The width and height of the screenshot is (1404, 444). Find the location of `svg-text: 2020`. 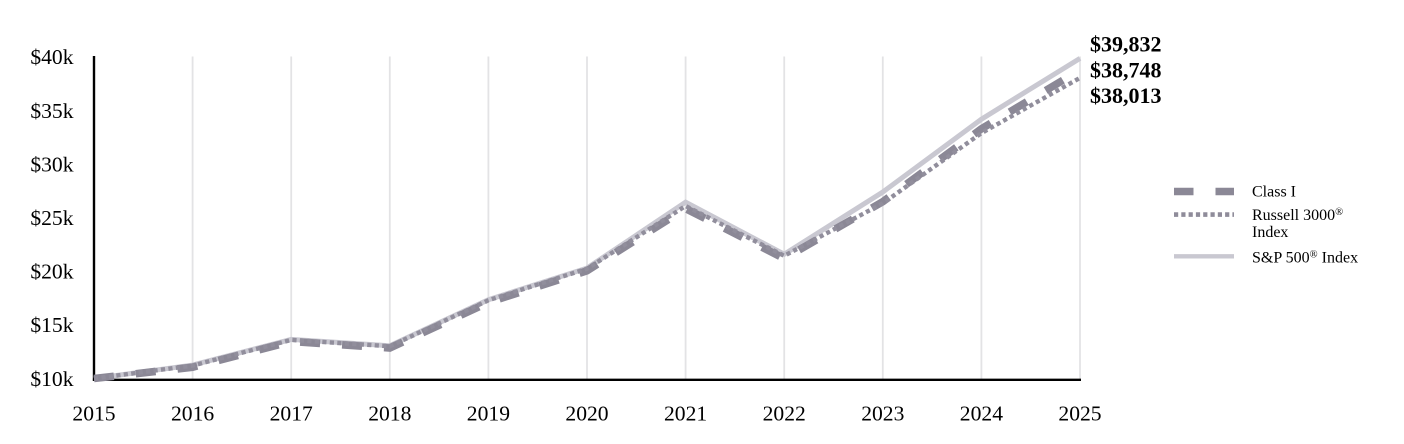

svg-text: 2020 is located at coordinates (586, 414).